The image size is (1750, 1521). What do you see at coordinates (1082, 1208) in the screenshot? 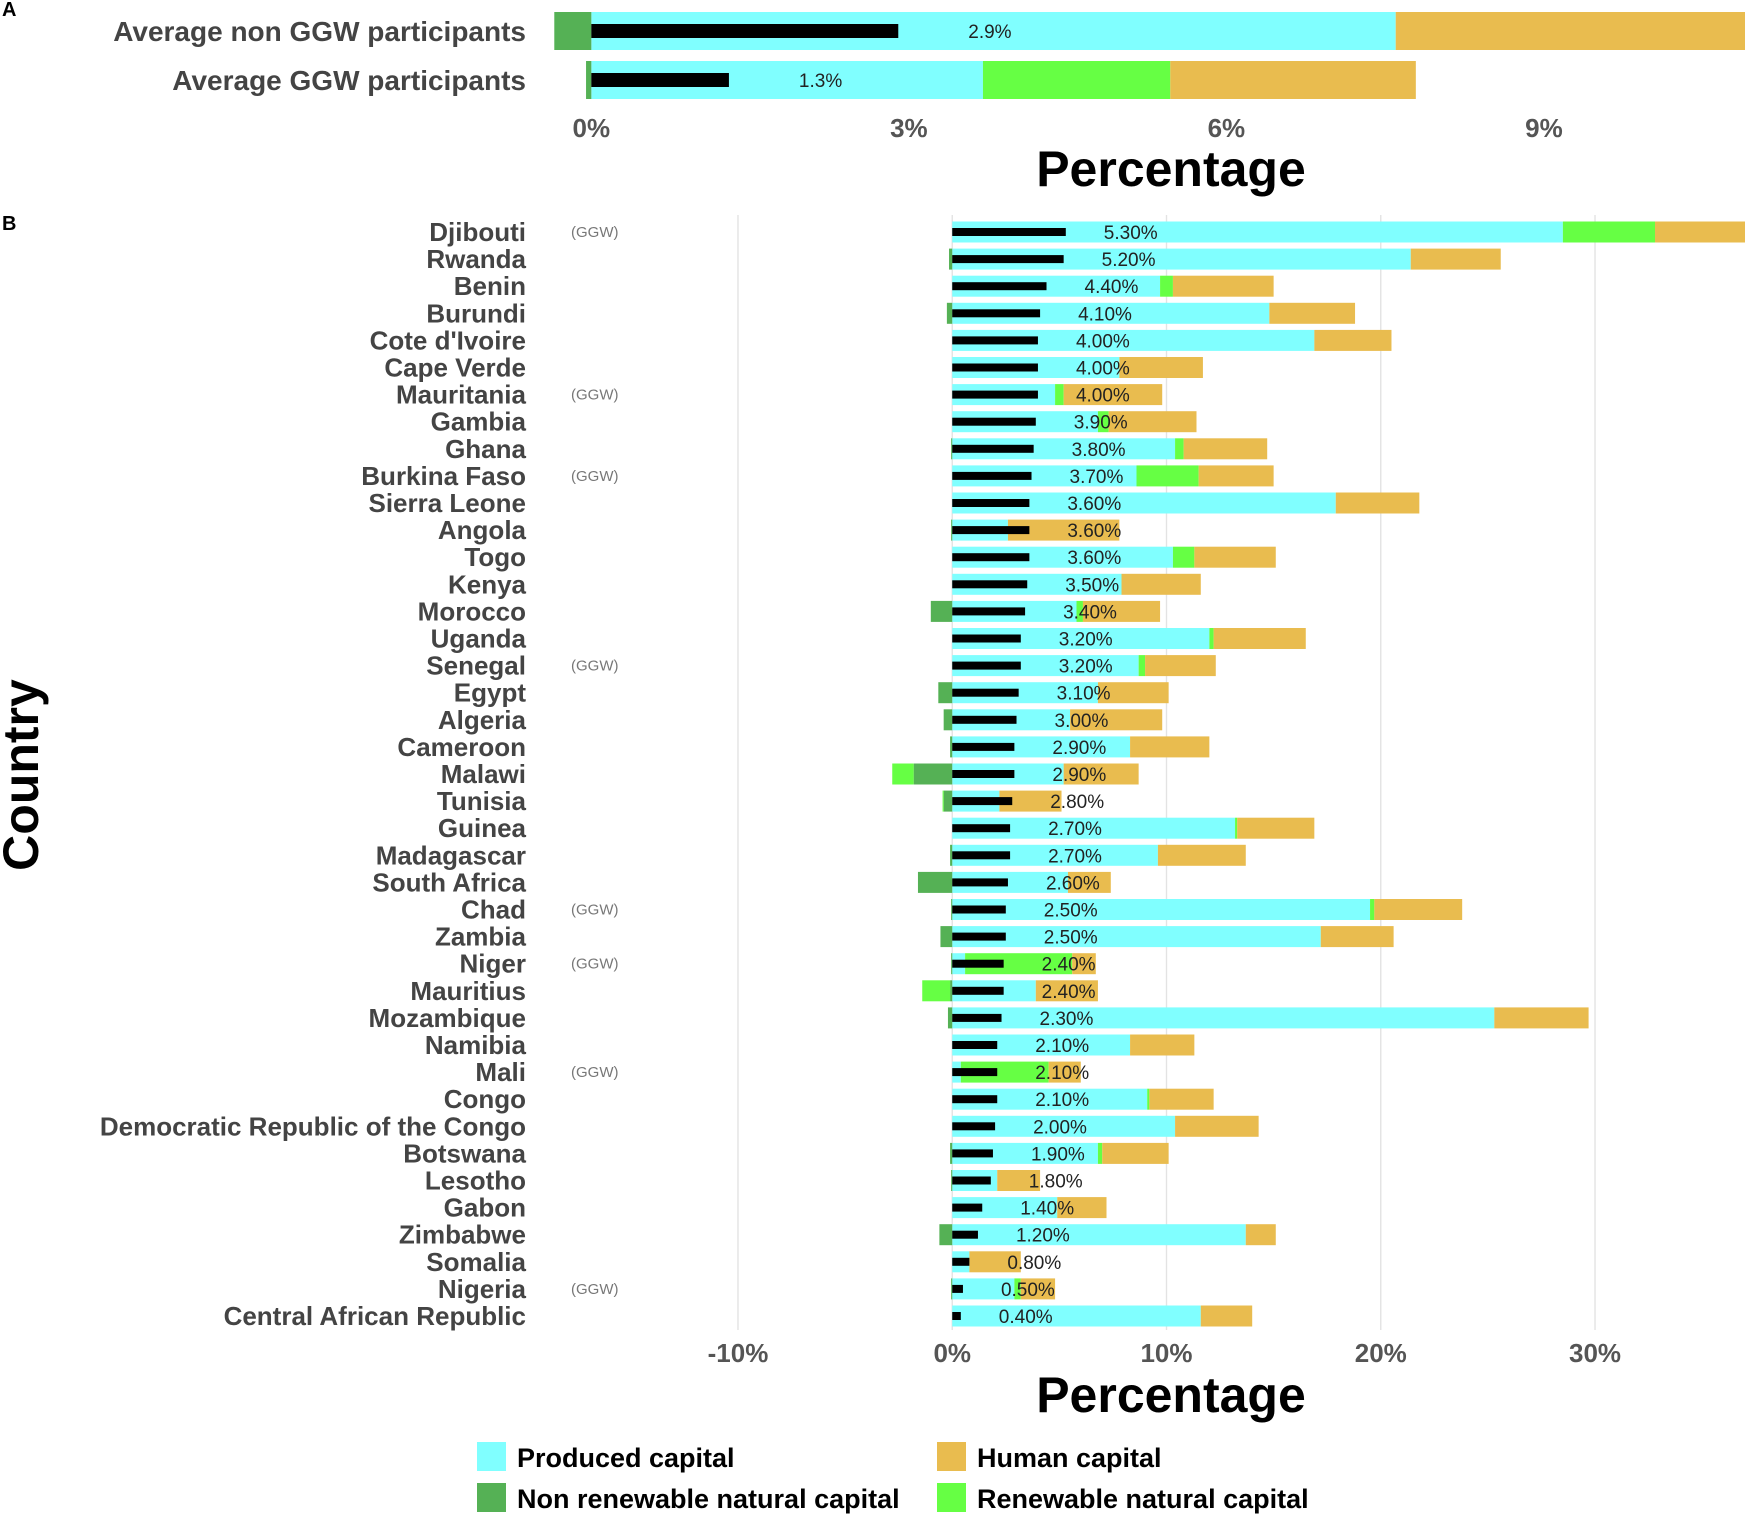
I see `bar-human-gabon` at bounding box center [1082, 1208].